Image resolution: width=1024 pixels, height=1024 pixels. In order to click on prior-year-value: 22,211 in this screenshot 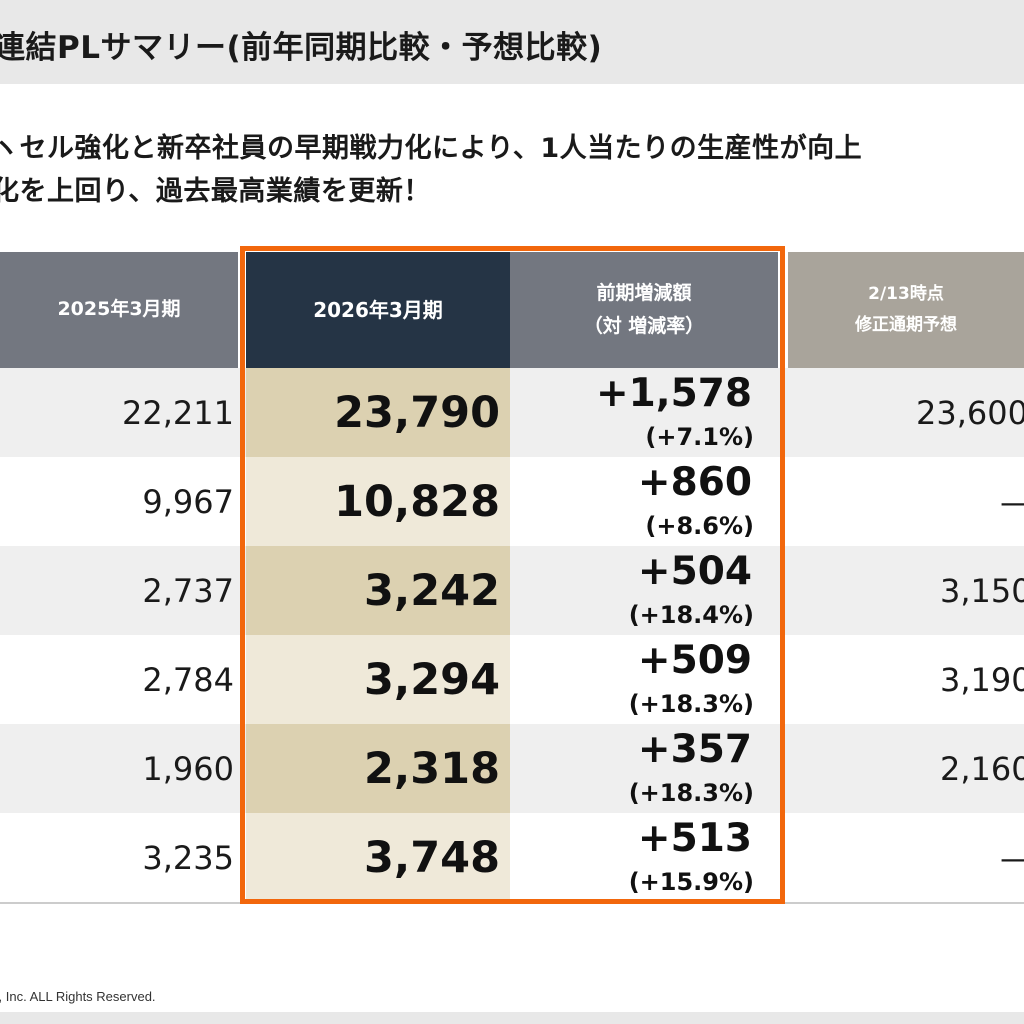, I will do `click(178, 413)`.